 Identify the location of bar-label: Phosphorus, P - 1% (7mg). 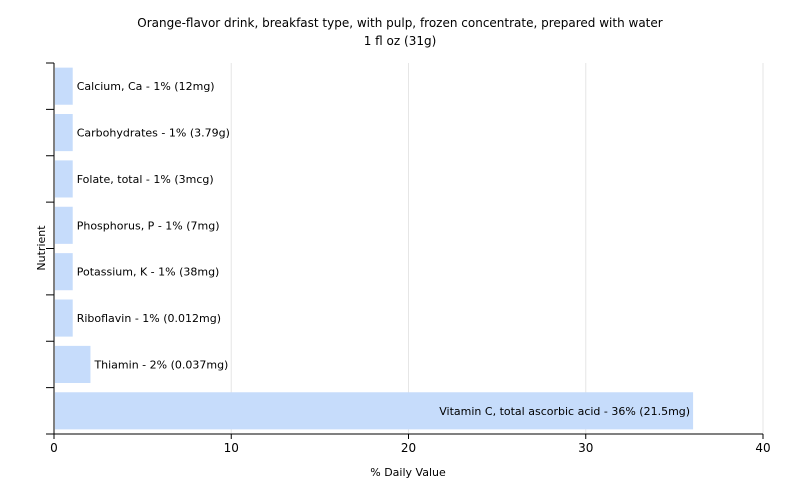
(148, 225).